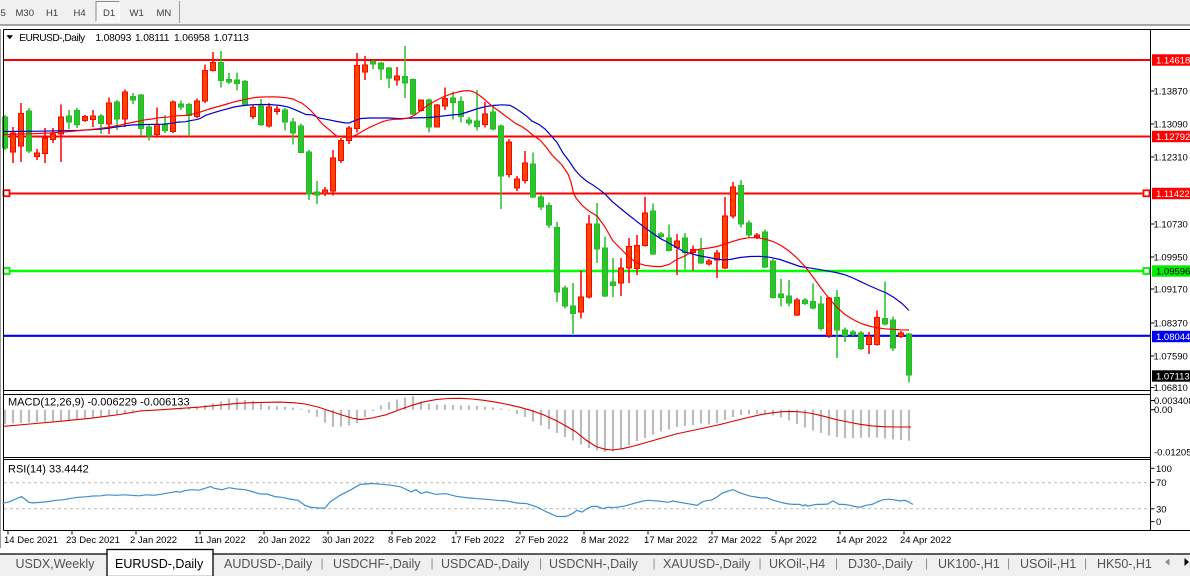  I want to click on svg-text: 5, so click(3, 13).